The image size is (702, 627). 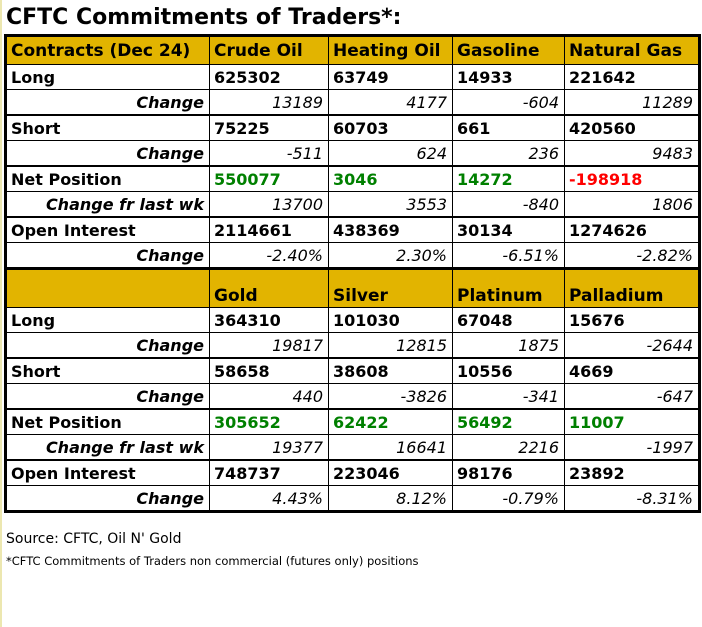 What do you see at coordinates (632, 102) in the screenshot?
I see `value-cell: 11289` at bounding box center [632, 102].